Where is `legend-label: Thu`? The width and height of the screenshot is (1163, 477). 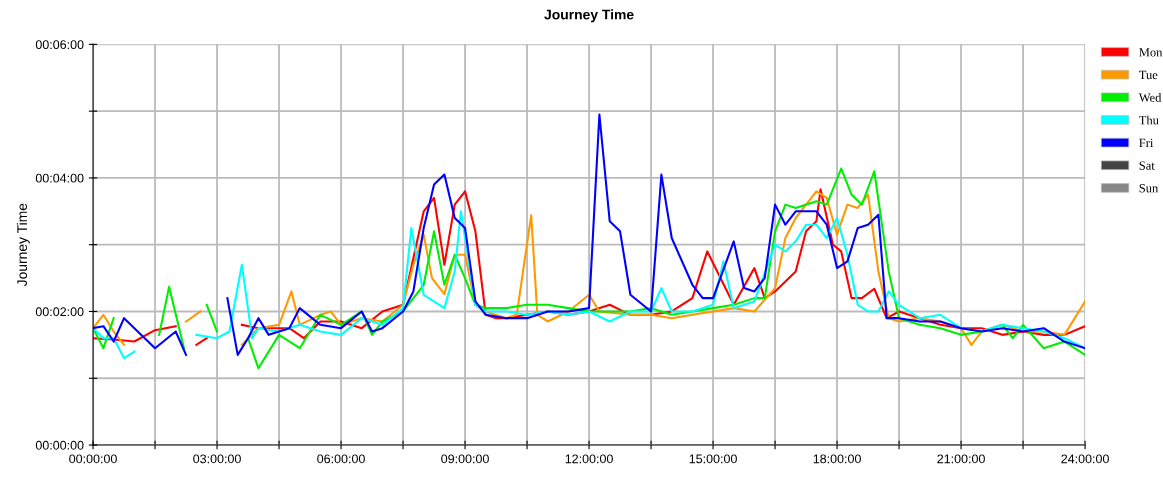
legend-label: Thu is located at coordinates (1149, 120).